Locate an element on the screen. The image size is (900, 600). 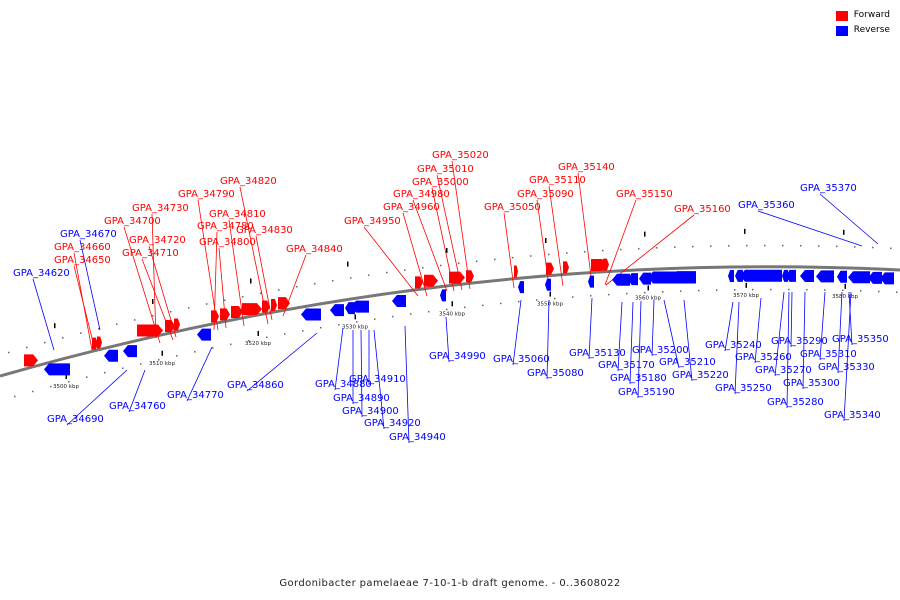
legend-reverse: Reverse is located at coordinates (862, 30).